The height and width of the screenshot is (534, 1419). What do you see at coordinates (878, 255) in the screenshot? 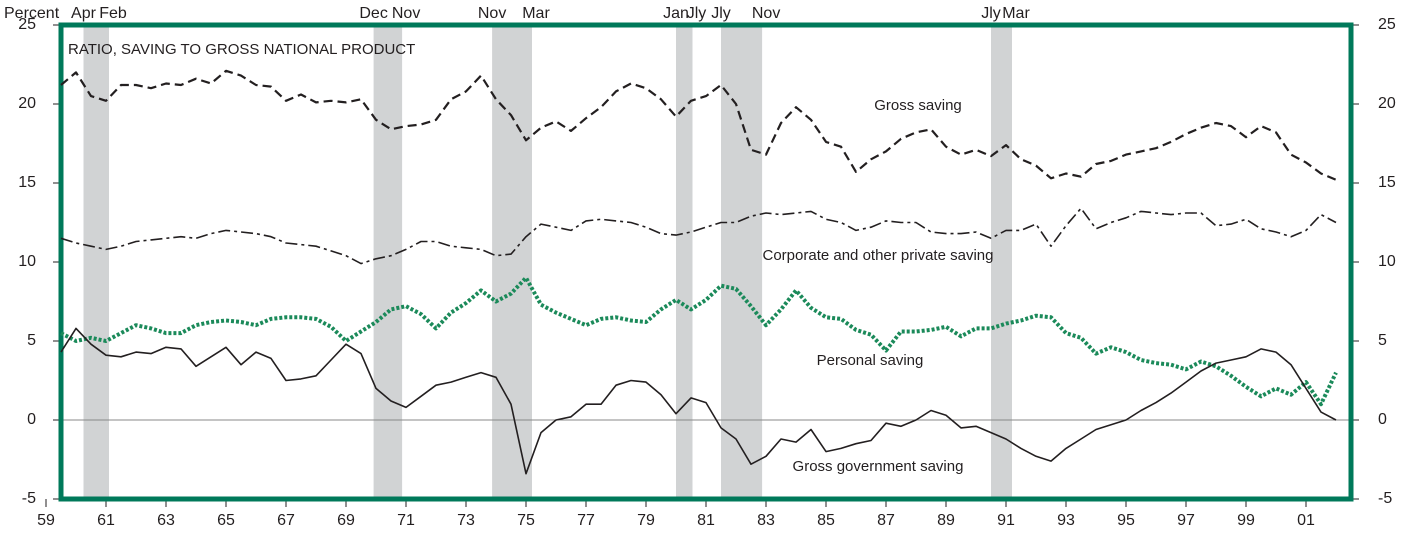
I see `series-label: Corporate and other private saving` at bounding box center [878, 255].